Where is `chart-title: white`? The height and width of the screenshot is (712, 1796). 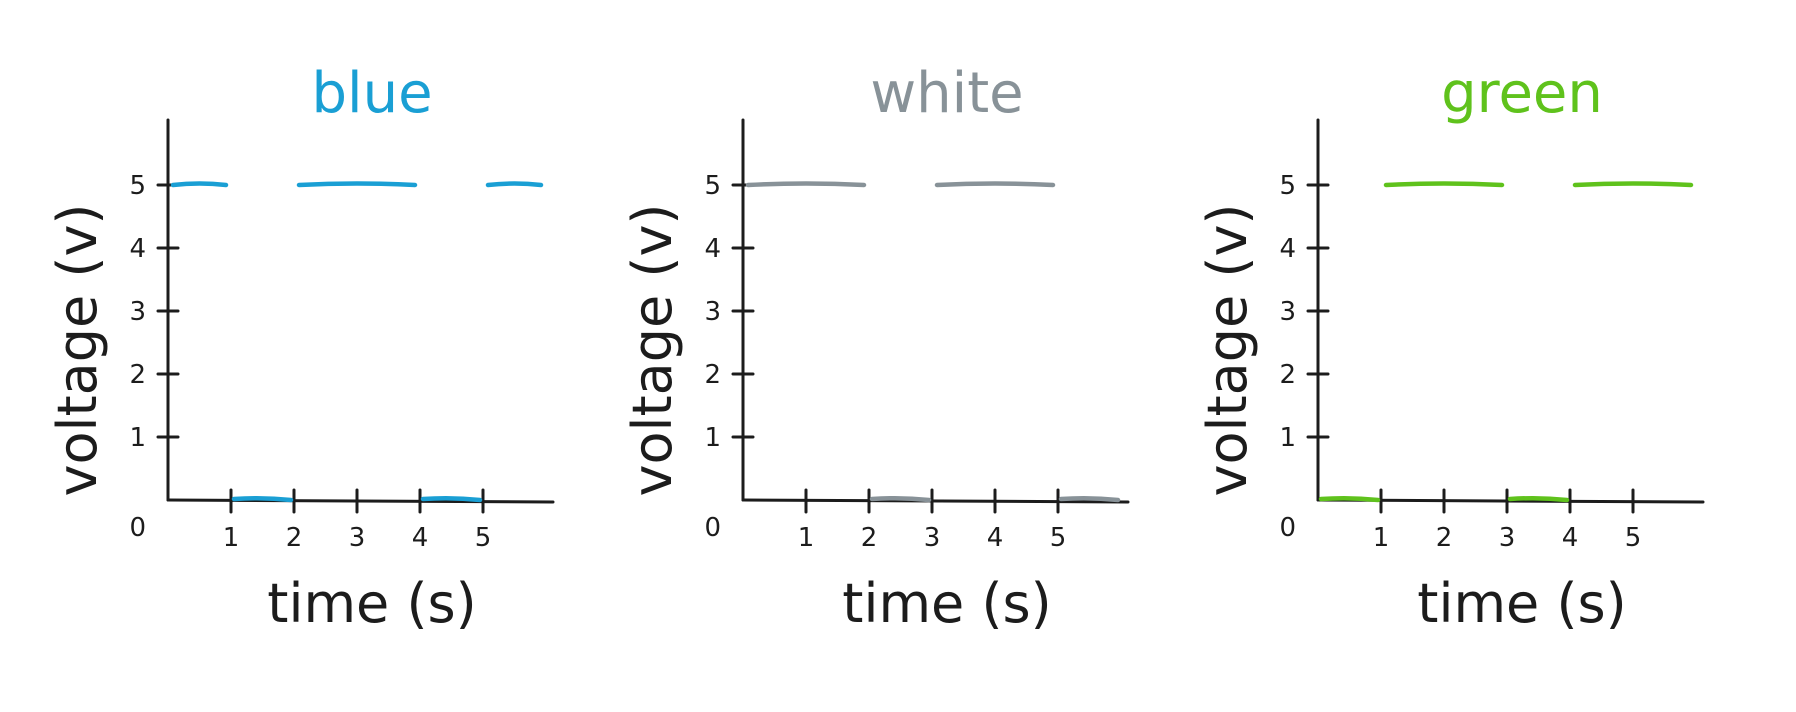
chart-title: white is located at coordinates (946, 93).